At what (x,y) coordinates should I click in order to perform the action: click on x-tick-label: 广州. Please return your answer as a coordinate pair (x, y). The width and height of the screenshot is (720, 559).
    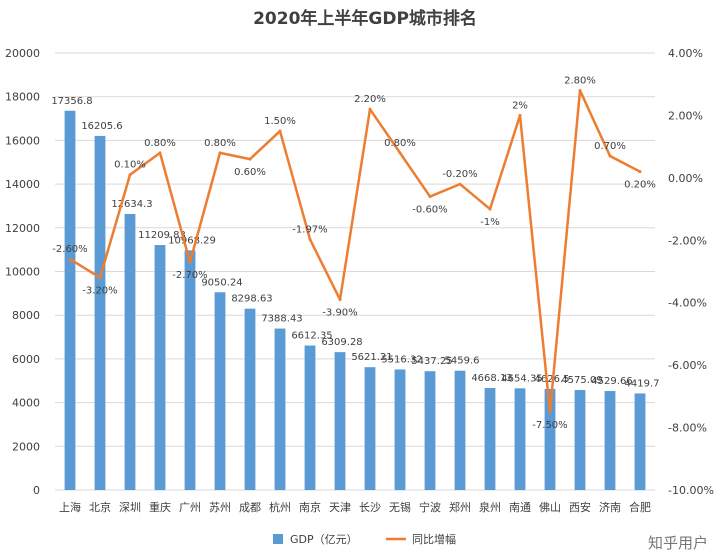
    Looking at the image, I should click on (190, 507).